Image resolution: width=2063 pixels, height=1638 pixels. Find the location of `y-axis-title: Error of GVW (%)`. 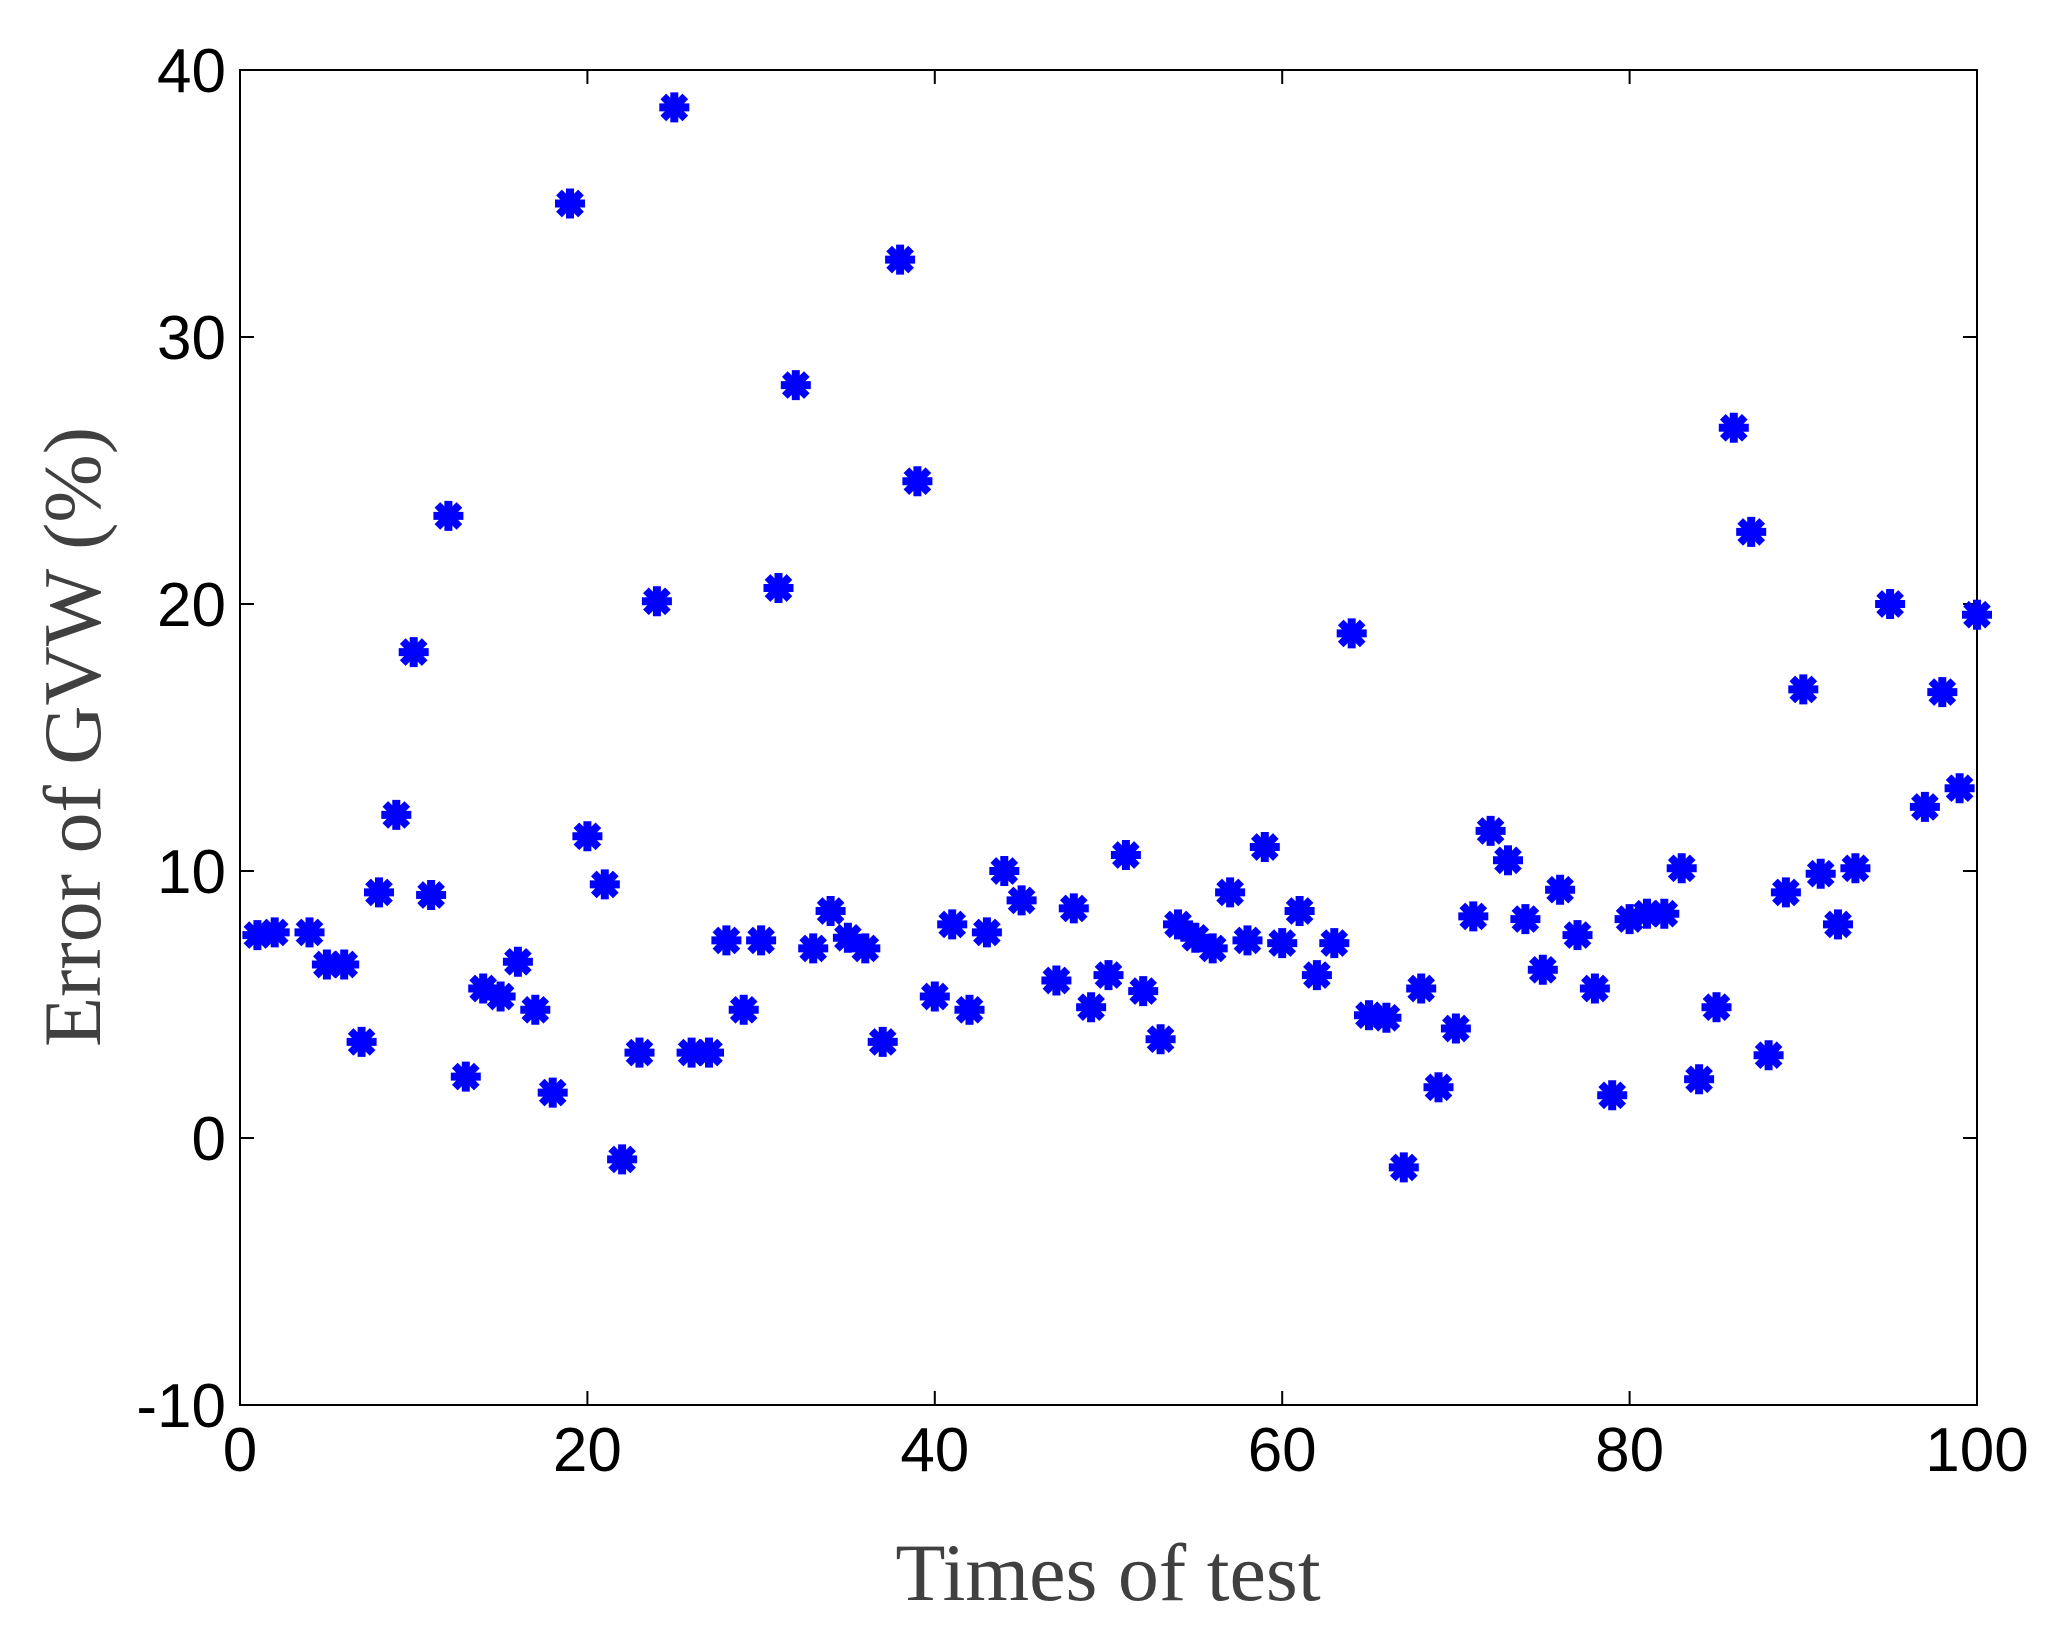

y-axis-title: Error of GVW (%) is located at coordinates (72, 737).